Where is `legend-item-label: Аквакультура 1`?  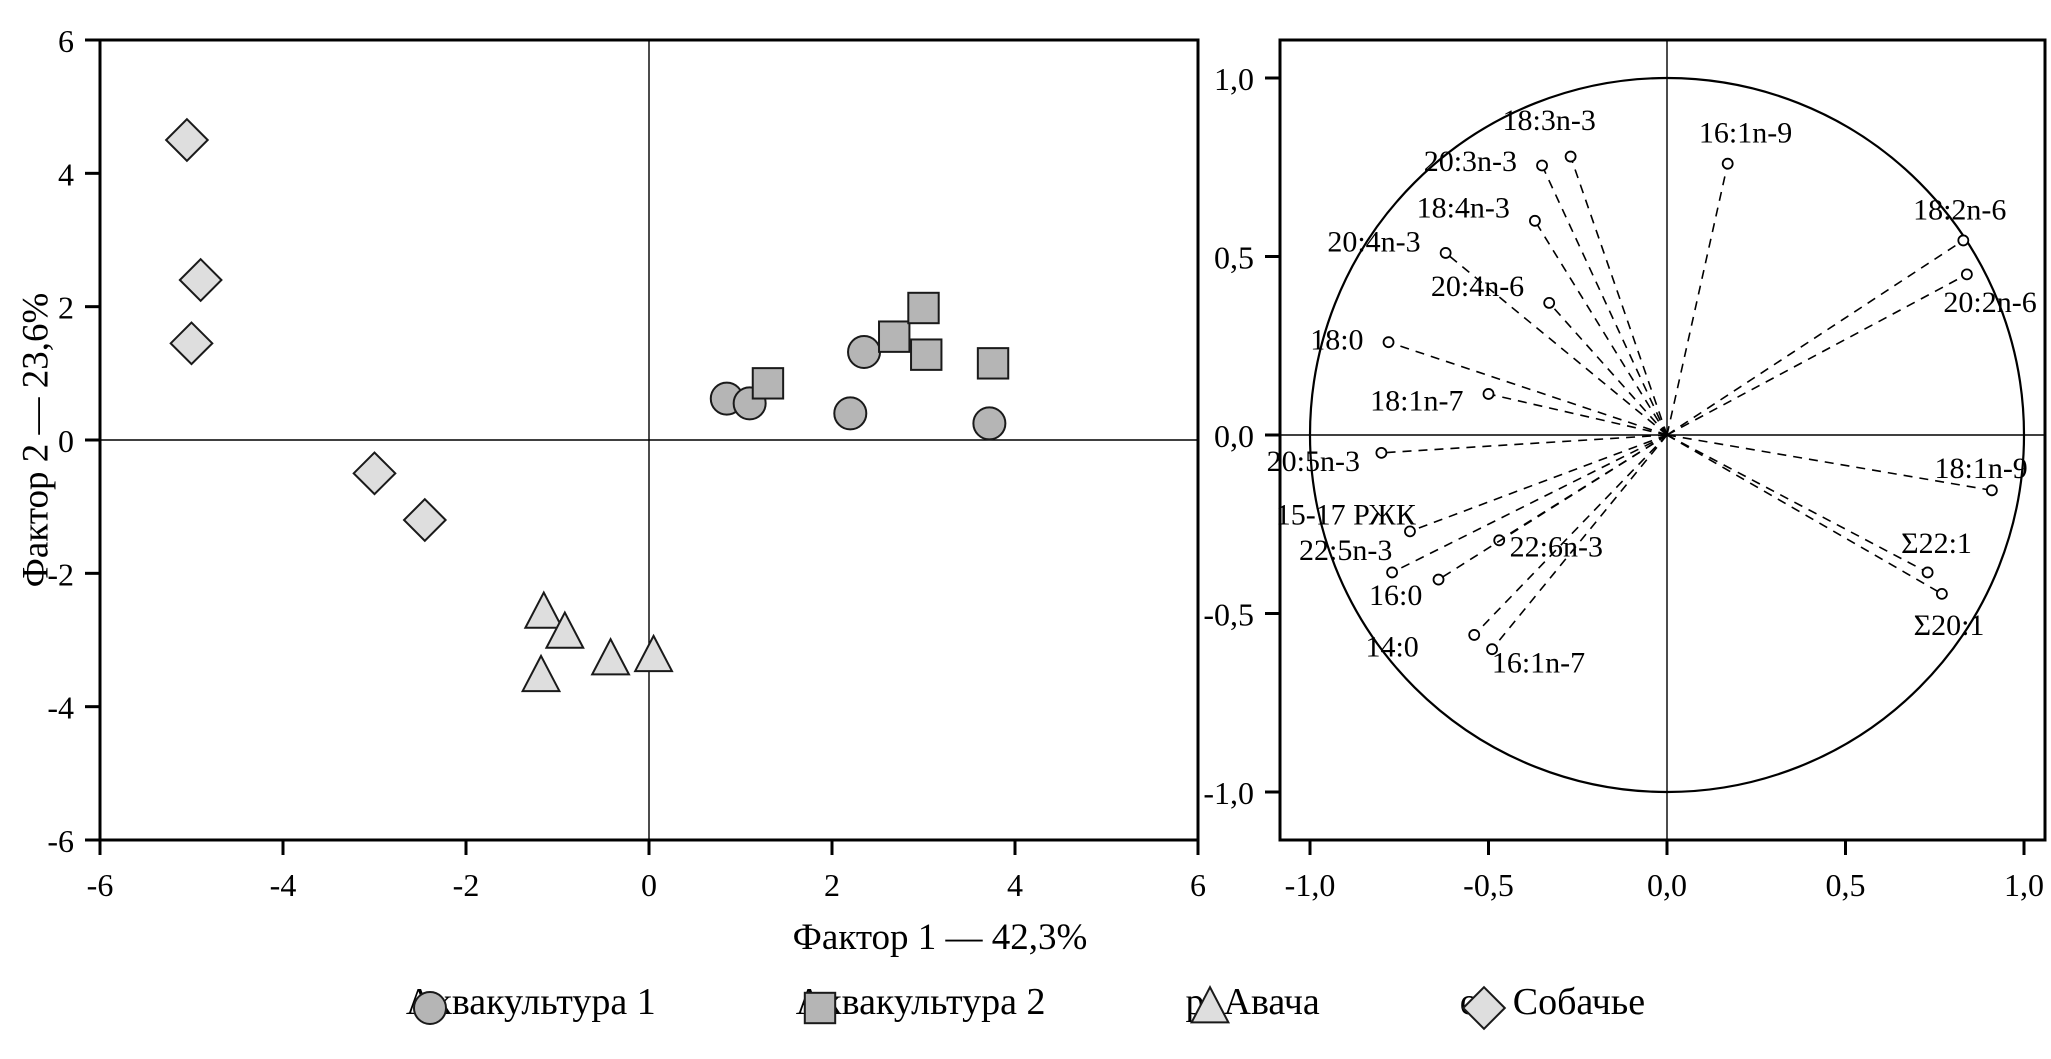 legend-item-label: Аквакультура 1 is located at coordinates (530, 1002).